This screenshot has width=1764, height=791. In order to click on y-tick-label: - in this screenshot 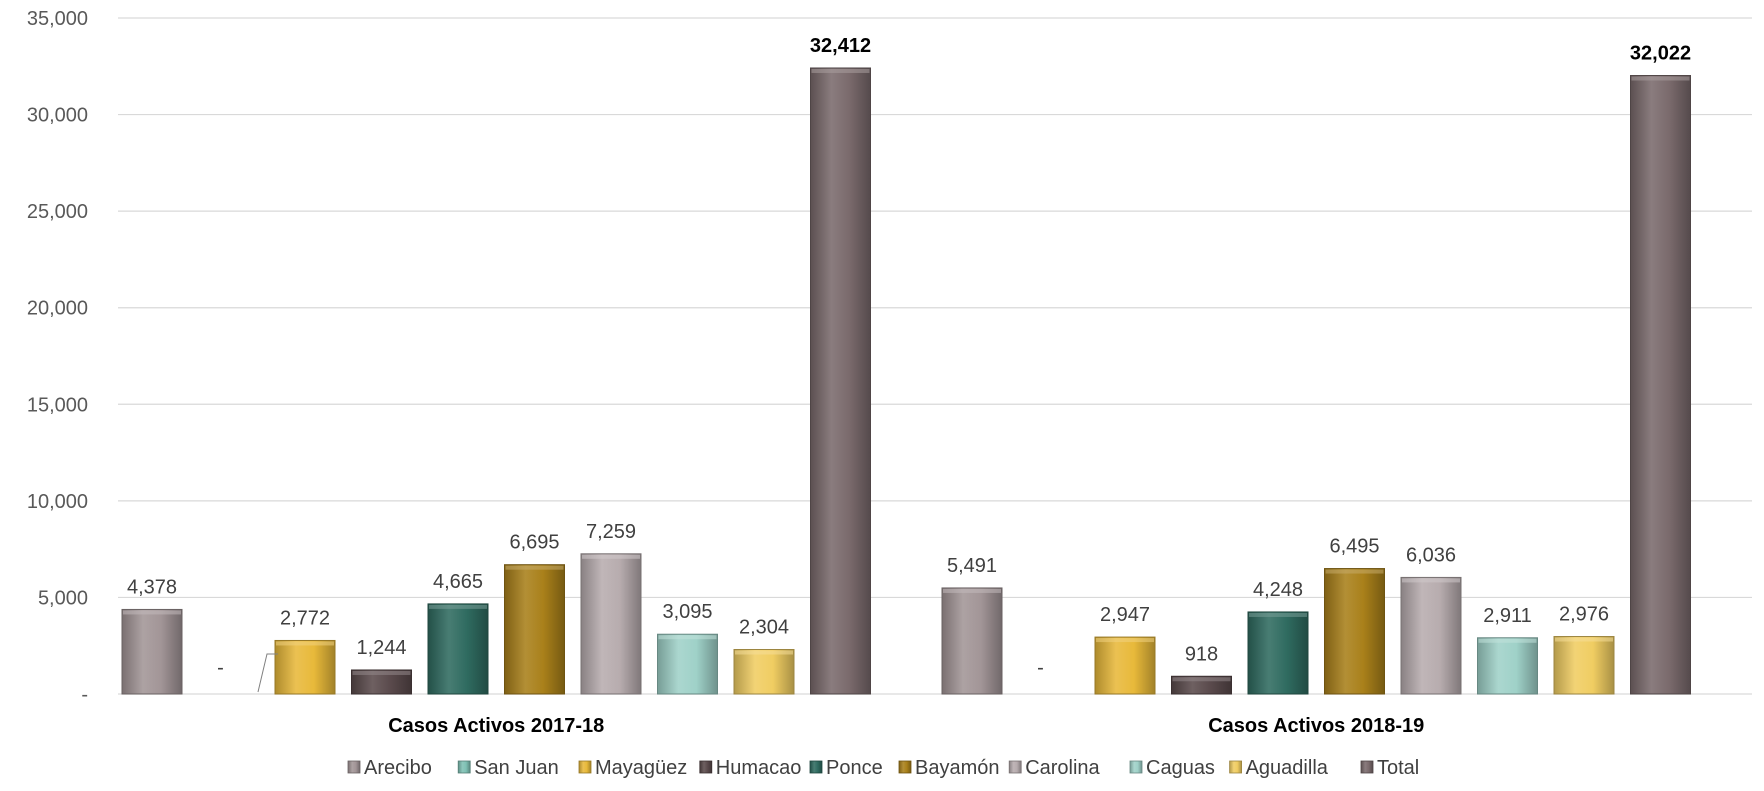, I will do `click(84, 695)`.